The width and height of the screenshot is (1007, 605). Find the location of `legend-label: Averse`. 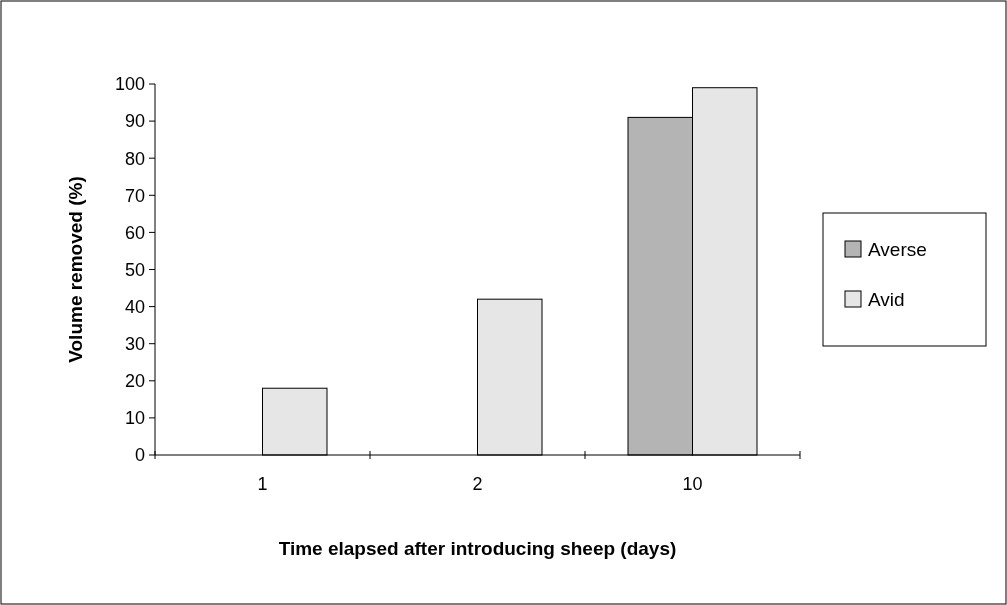

legend-label: Averse is located at coordinates (897, 249).